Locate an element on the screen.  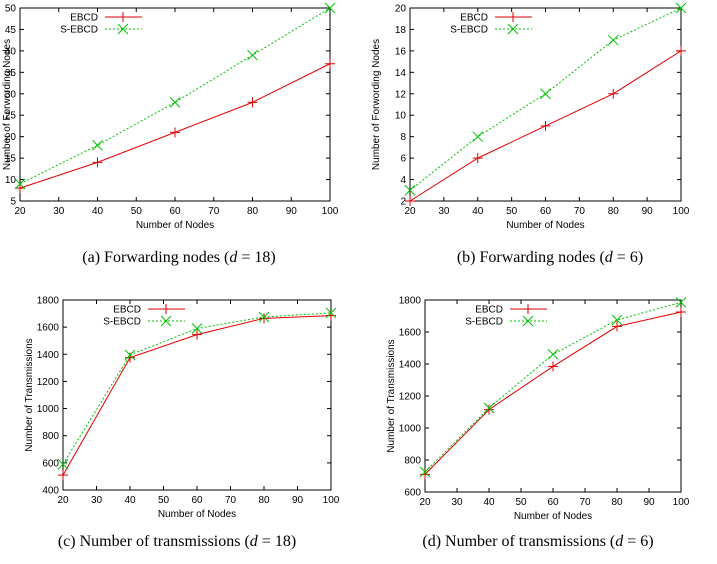
y-tick-label: 5 is located at coordinates (13, 202).